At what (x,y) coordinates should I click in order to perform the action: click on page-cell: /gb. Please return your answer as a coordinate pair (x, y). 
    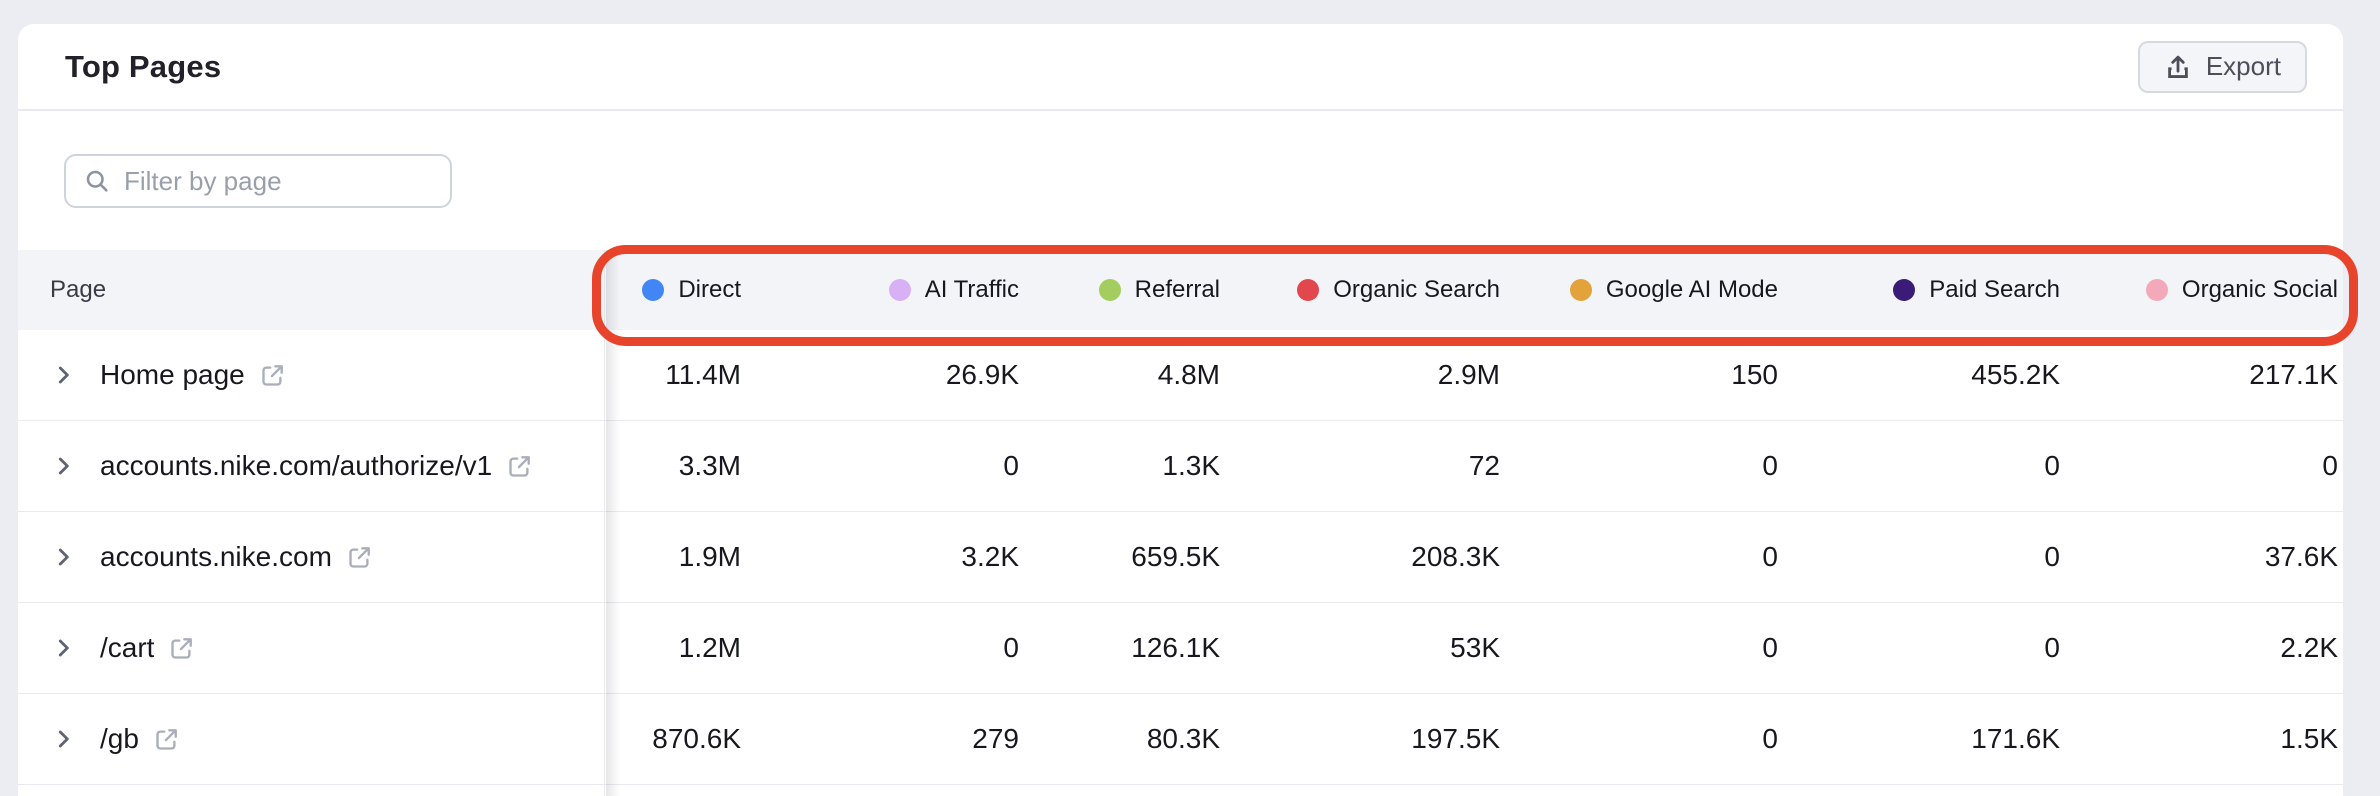
    Looking at the image, I should click on (311, 739).